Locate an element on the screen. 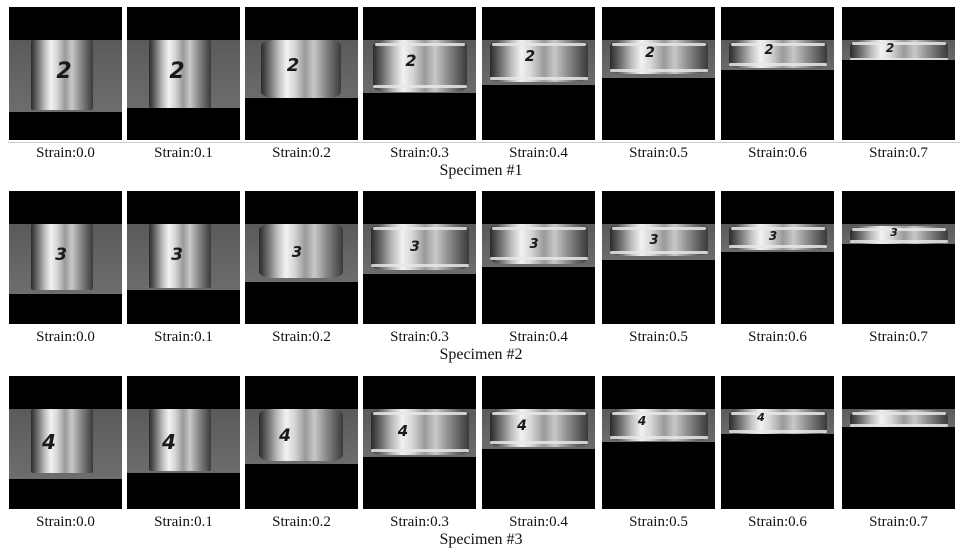  compression-frame is located at coordinates (898, 442).